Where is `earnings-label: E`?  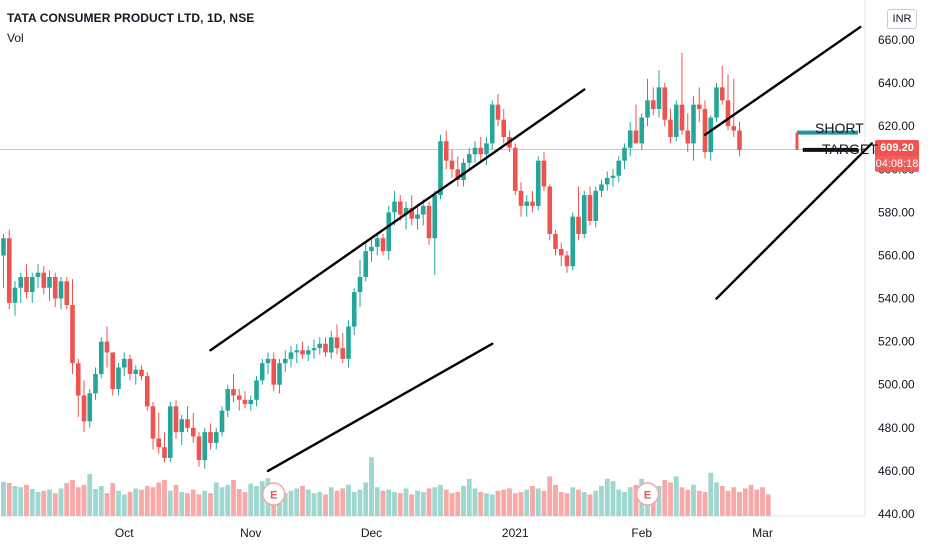
earnings-label: E is located at coordinates (647, 496).